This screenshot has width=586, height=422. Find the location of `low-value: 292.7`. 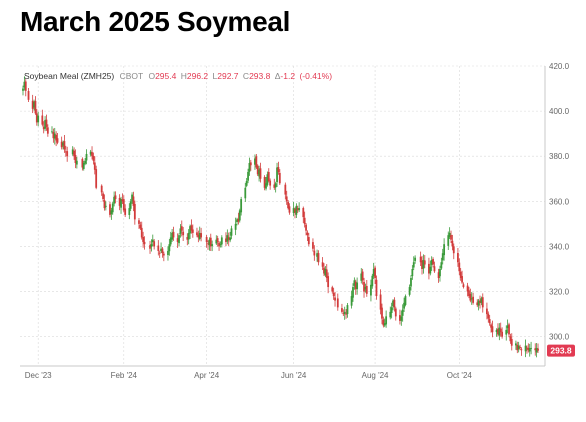

low-value: 292.7 is located at coordinates (228, 76).